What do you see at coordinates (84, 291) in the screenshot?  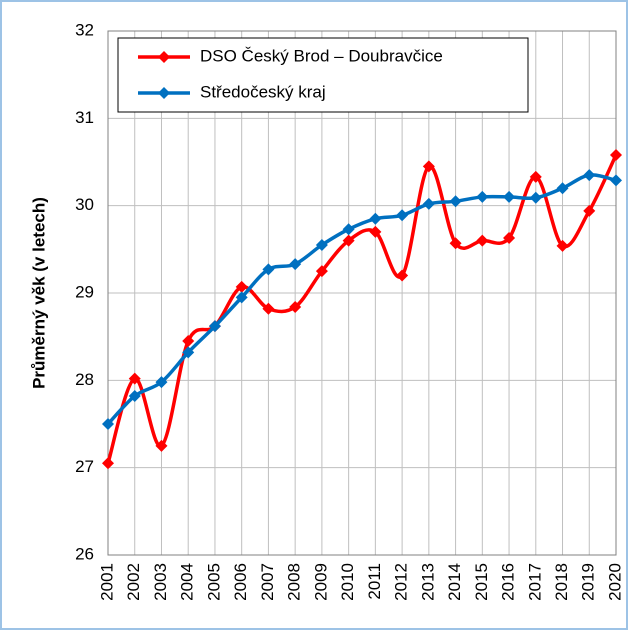 I see `y-tick-label: 29` at bounding box center [84, 291].